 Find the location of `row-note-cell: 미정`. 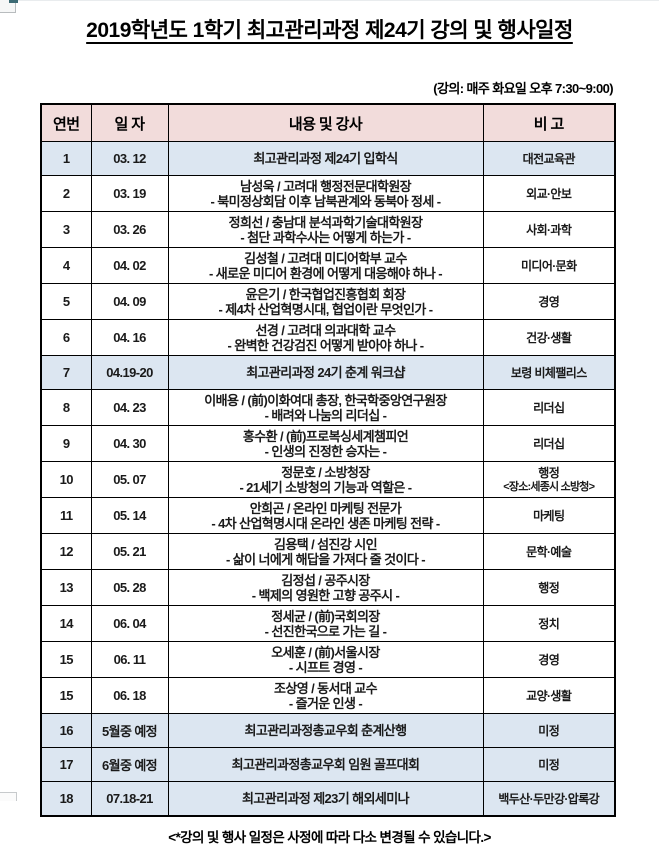

row-note-cell: 미정 is located at coordinates (549, 730).